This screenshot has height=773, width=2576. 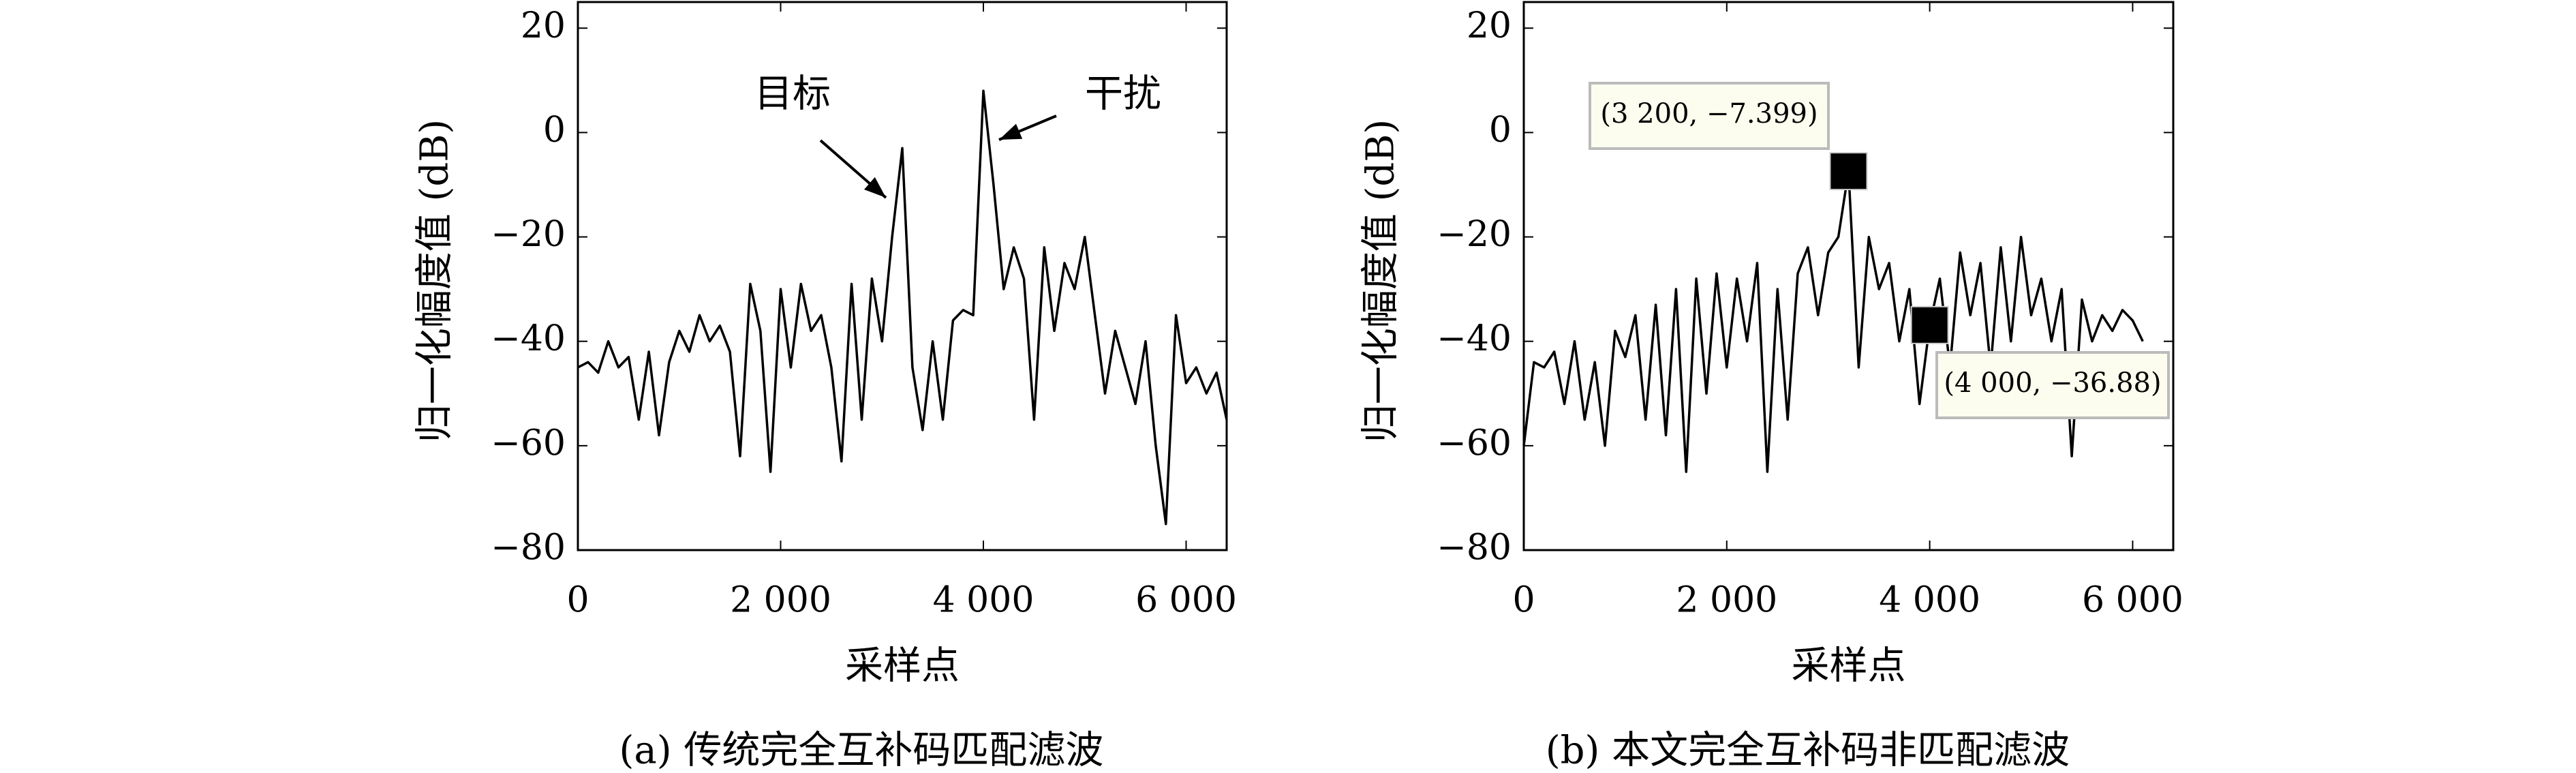 What do you see at coordinates (1123, 95) in the screenshot?
I see `annotation: 干扰` at bounding box center [1123, 95].